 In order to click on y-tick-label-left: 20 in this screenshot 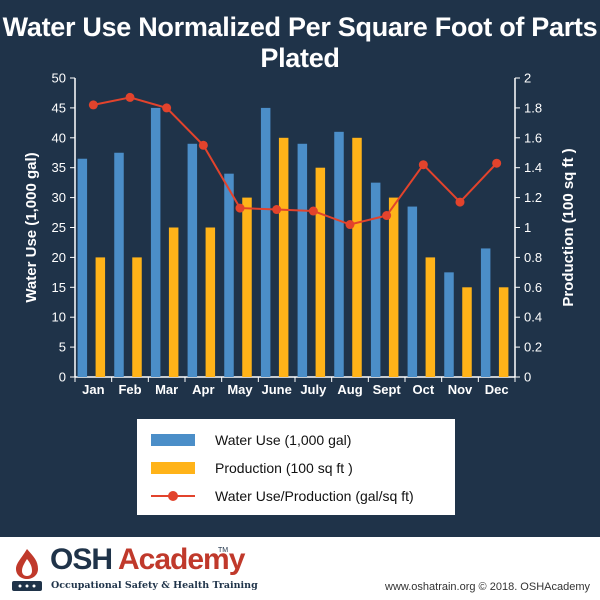, I will do `click(59, 257)`.